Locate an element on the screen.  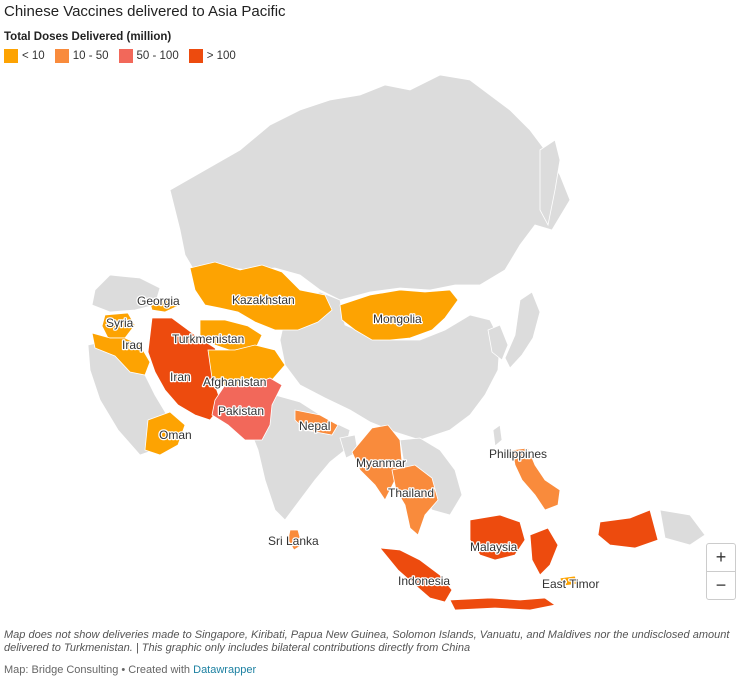
region-korea is located at coordinates (498, 342).